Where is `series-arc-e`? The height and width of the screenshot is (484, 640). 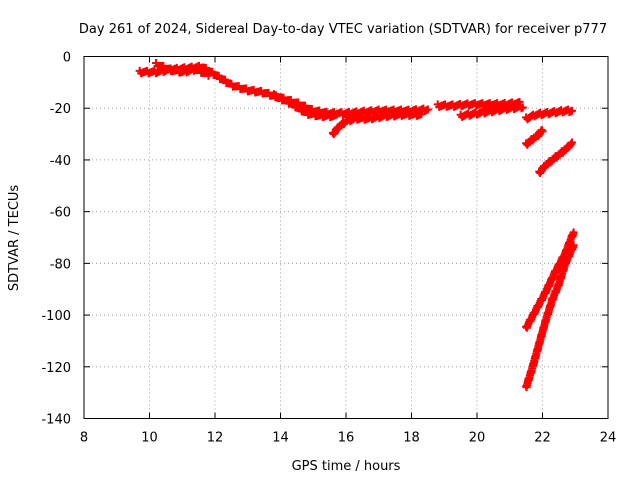 series-arc-e is located at coordinates (550, 316).